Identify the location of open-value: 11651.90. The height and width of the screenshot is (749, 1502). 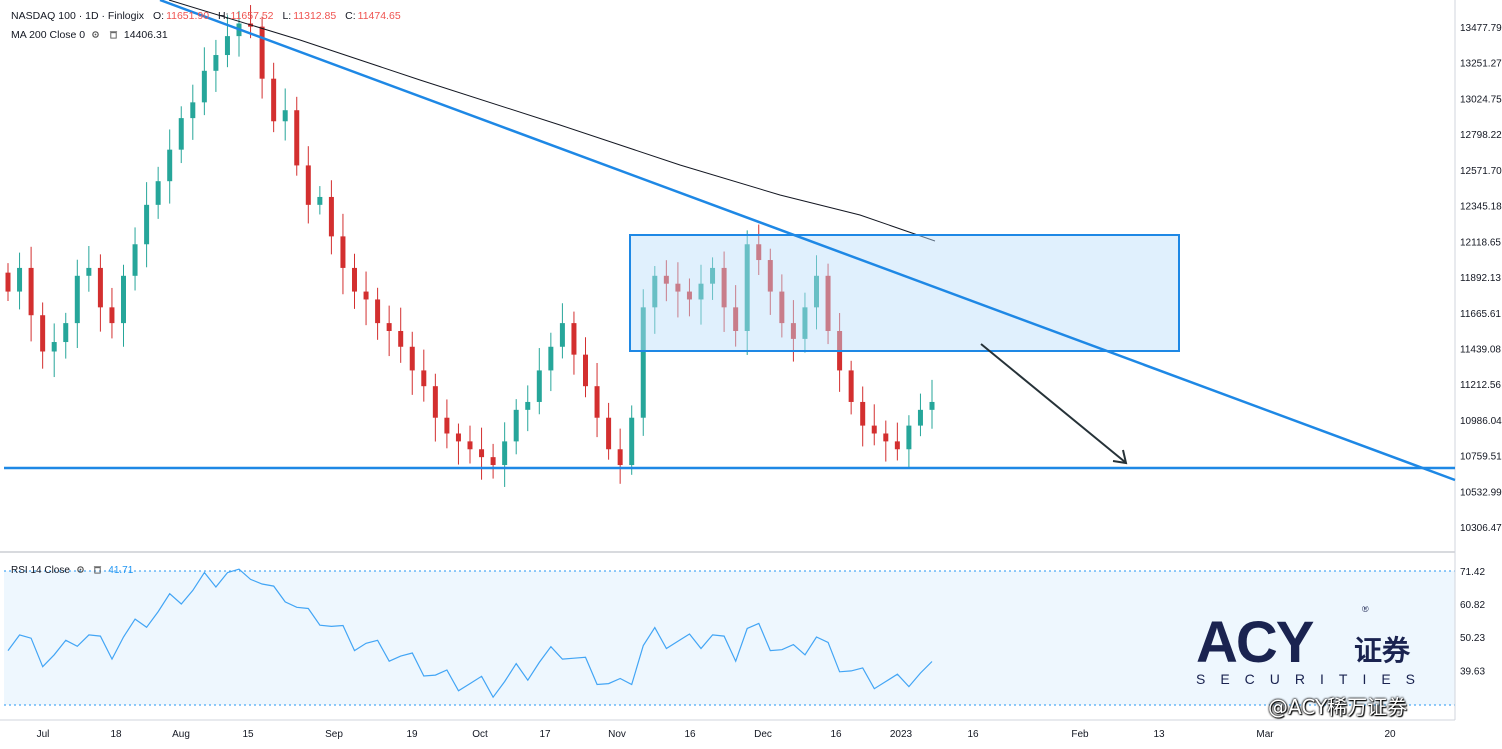
(188, 16).